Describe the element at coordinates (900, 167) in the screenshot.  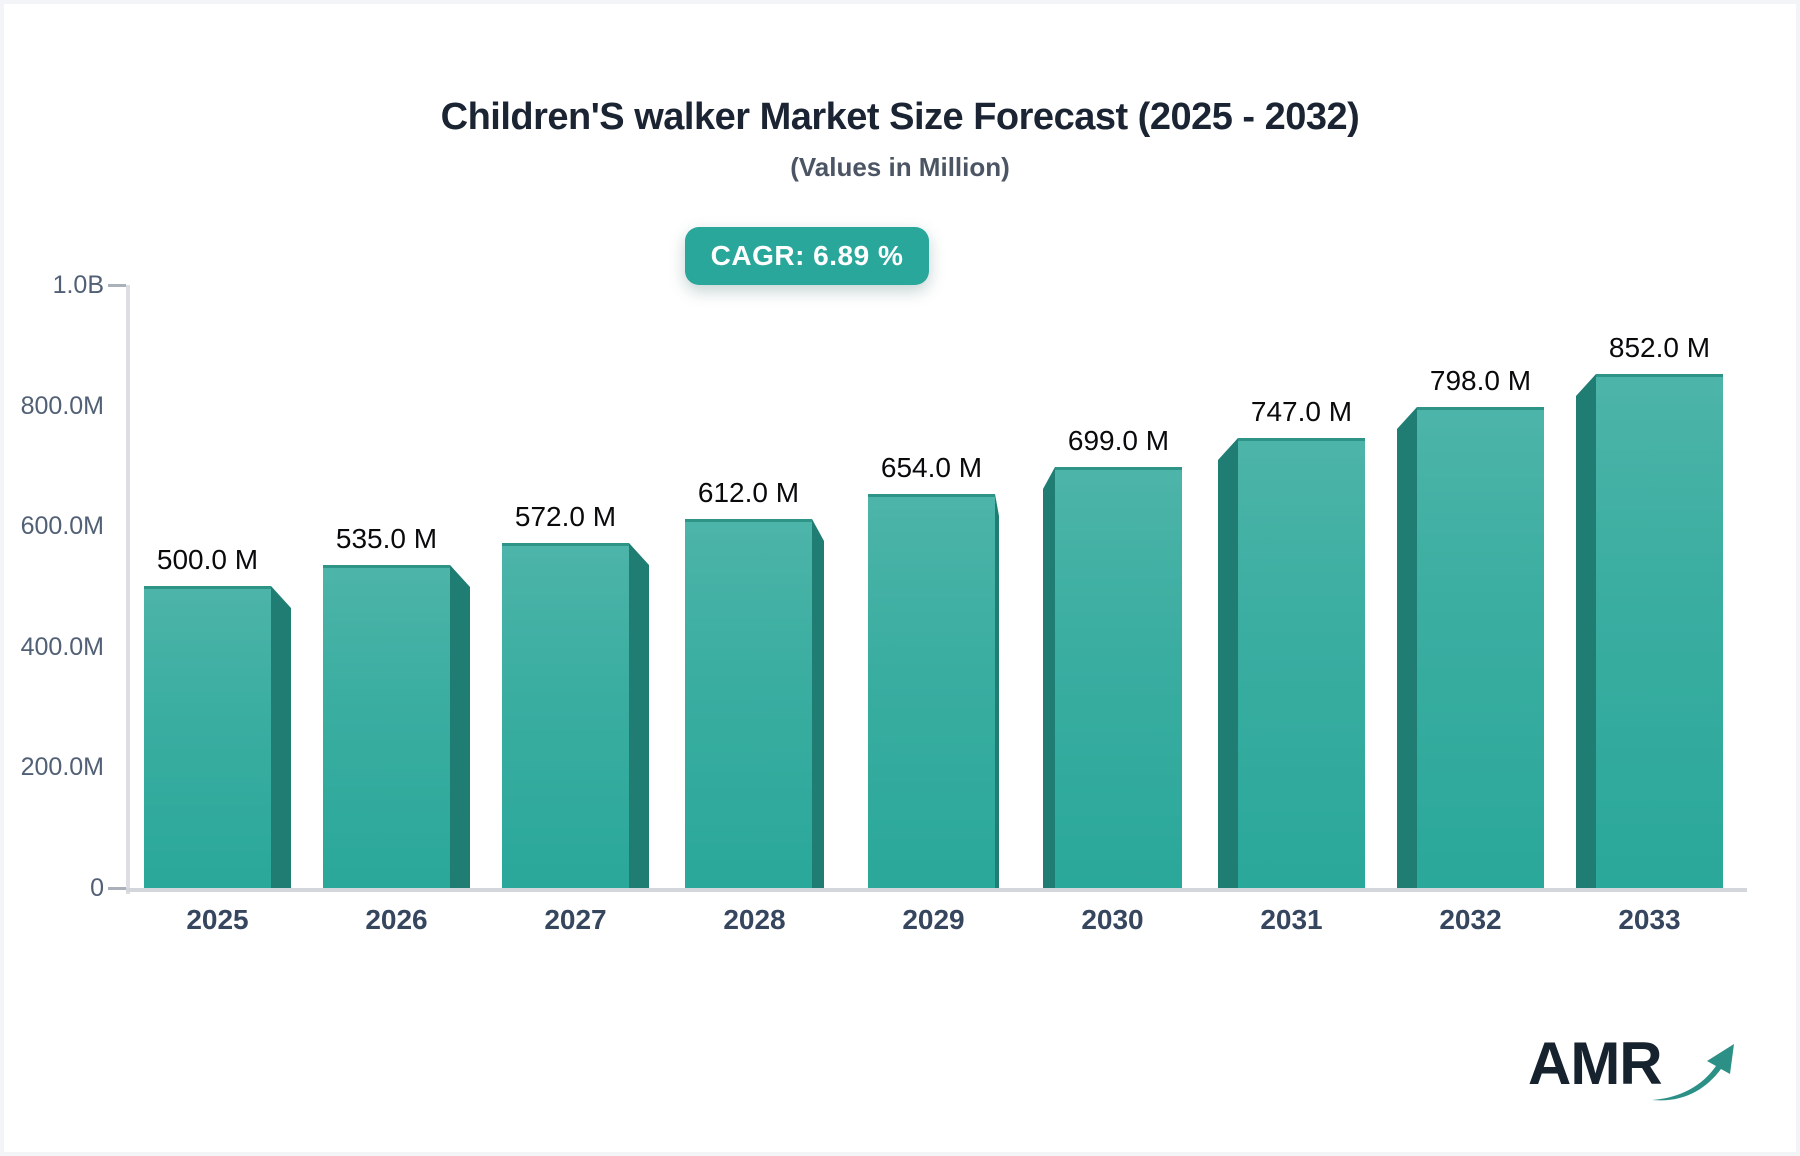
I see `chart-subtitle: (Values in Million)` at that location.